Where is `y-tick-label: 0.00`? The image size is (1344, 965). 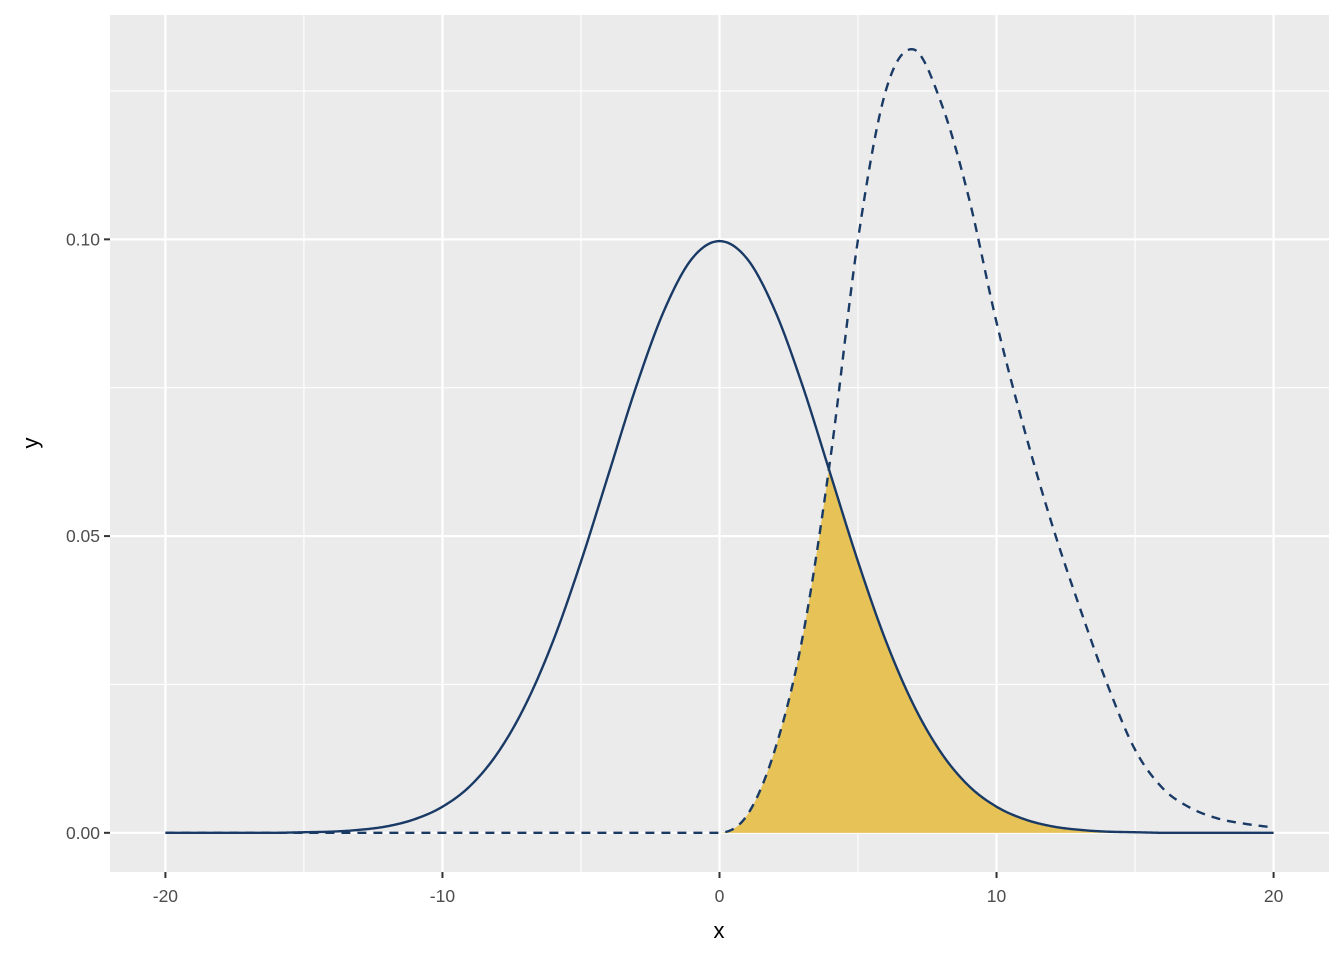
y-tick-label: 0.00 is located at coordinates (83, 833).